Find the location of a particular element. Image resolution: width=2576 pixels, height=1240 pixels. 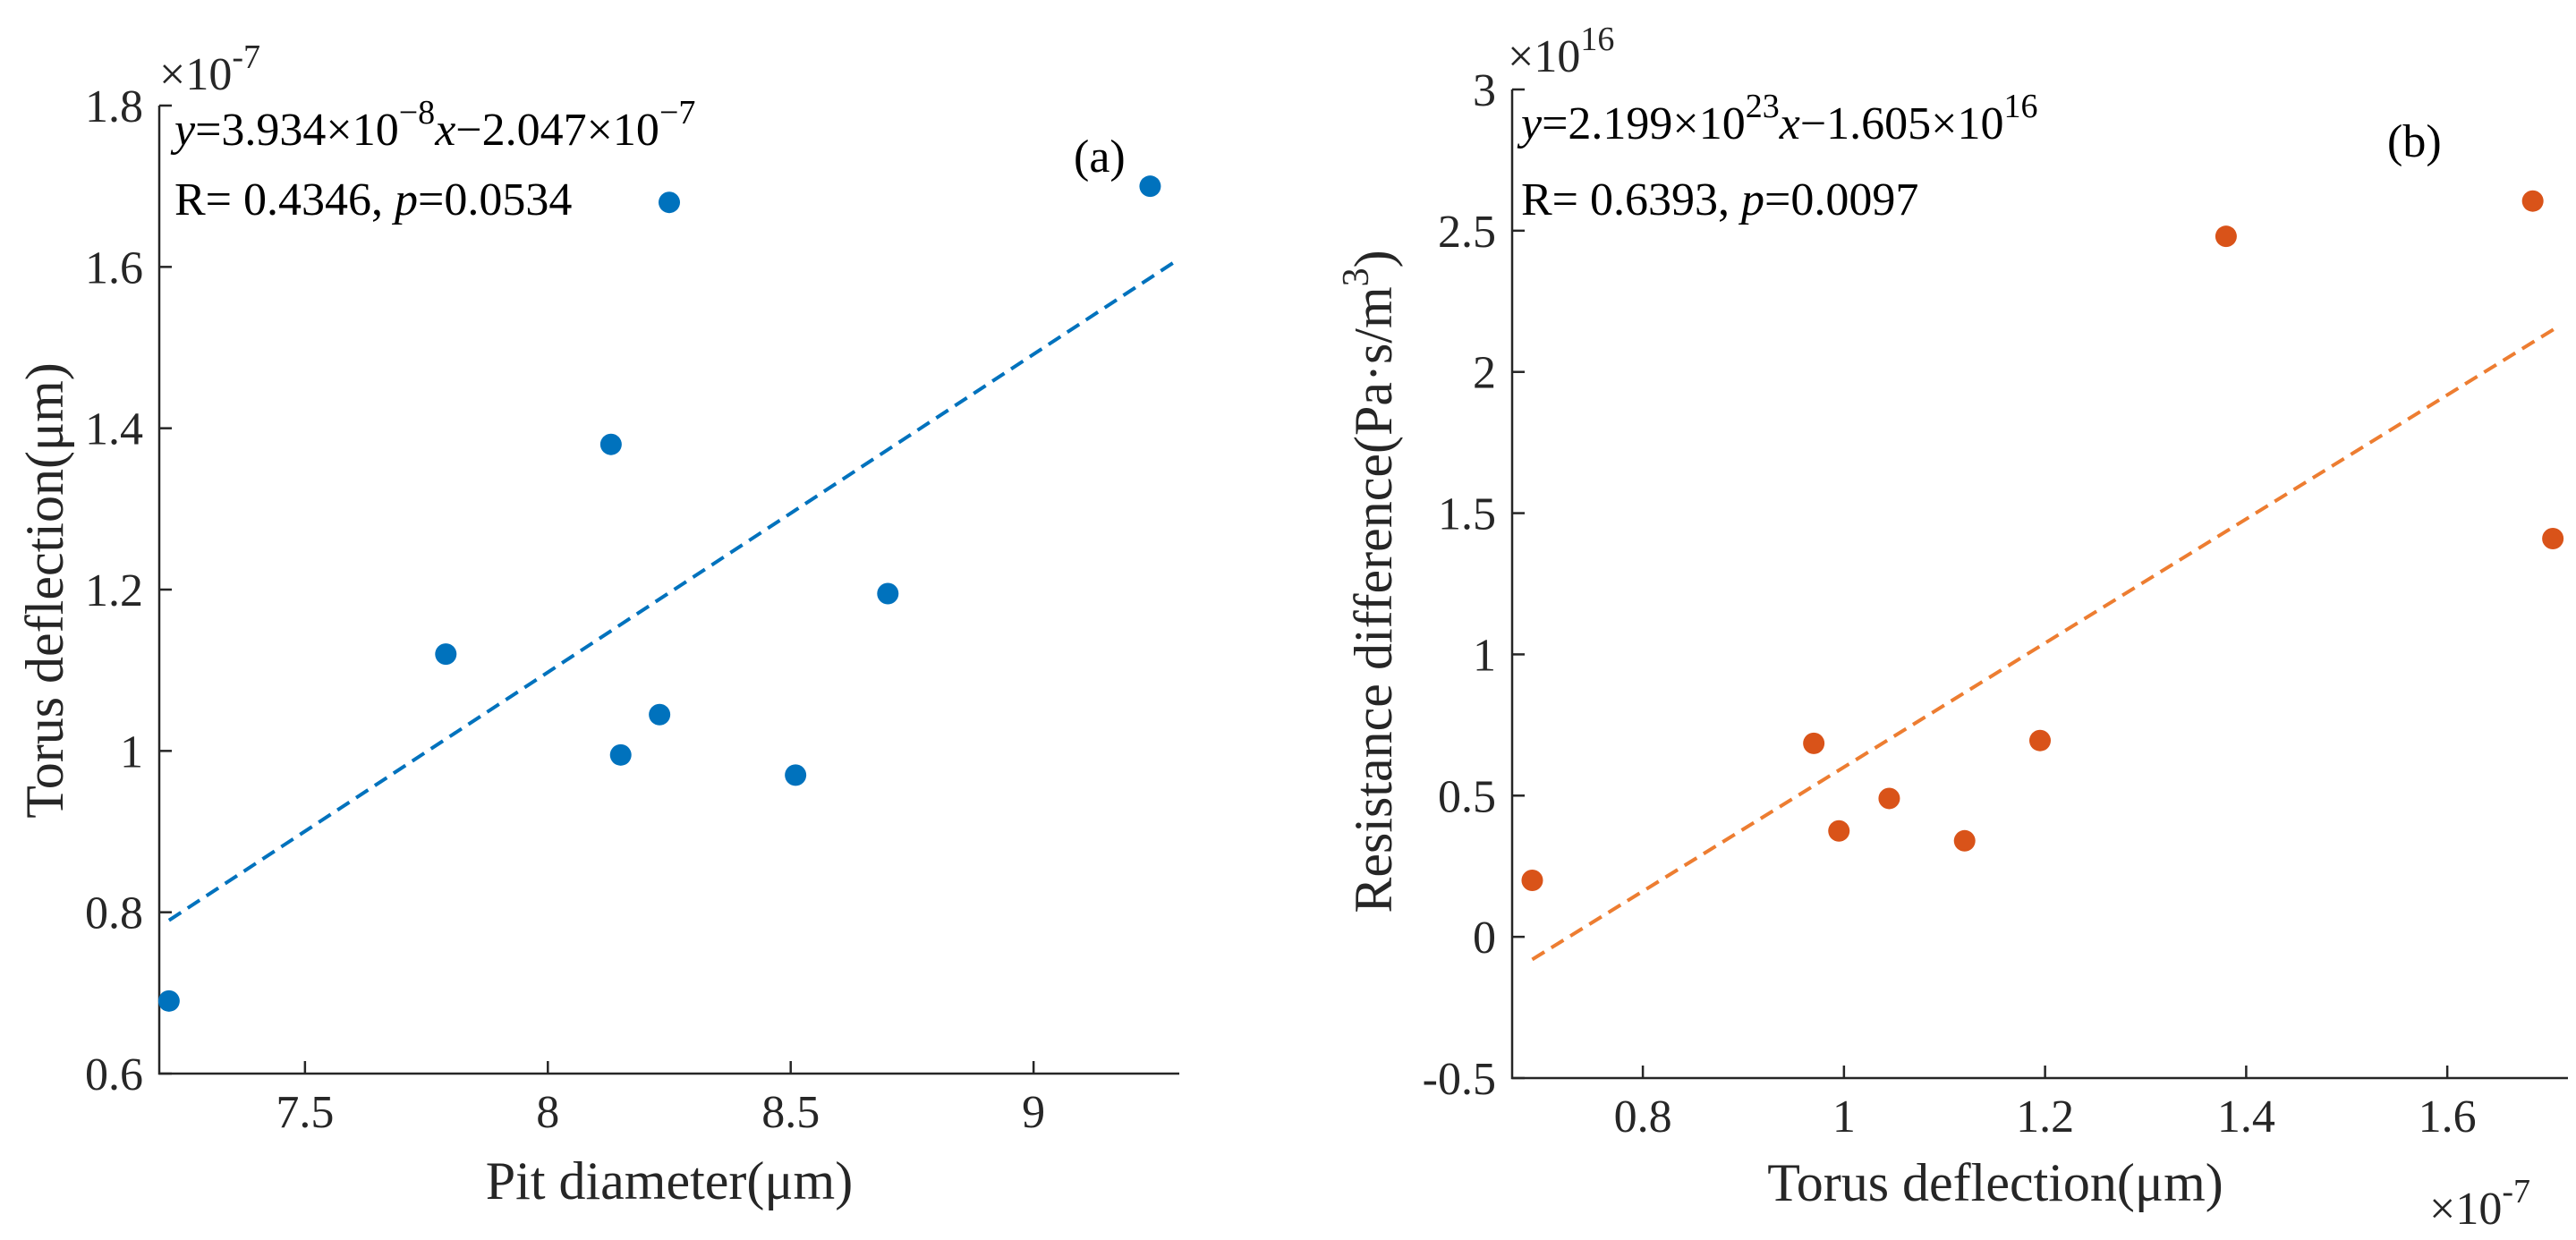

panel-a-ytick-label: 1 is located at coordinates (131, 751).